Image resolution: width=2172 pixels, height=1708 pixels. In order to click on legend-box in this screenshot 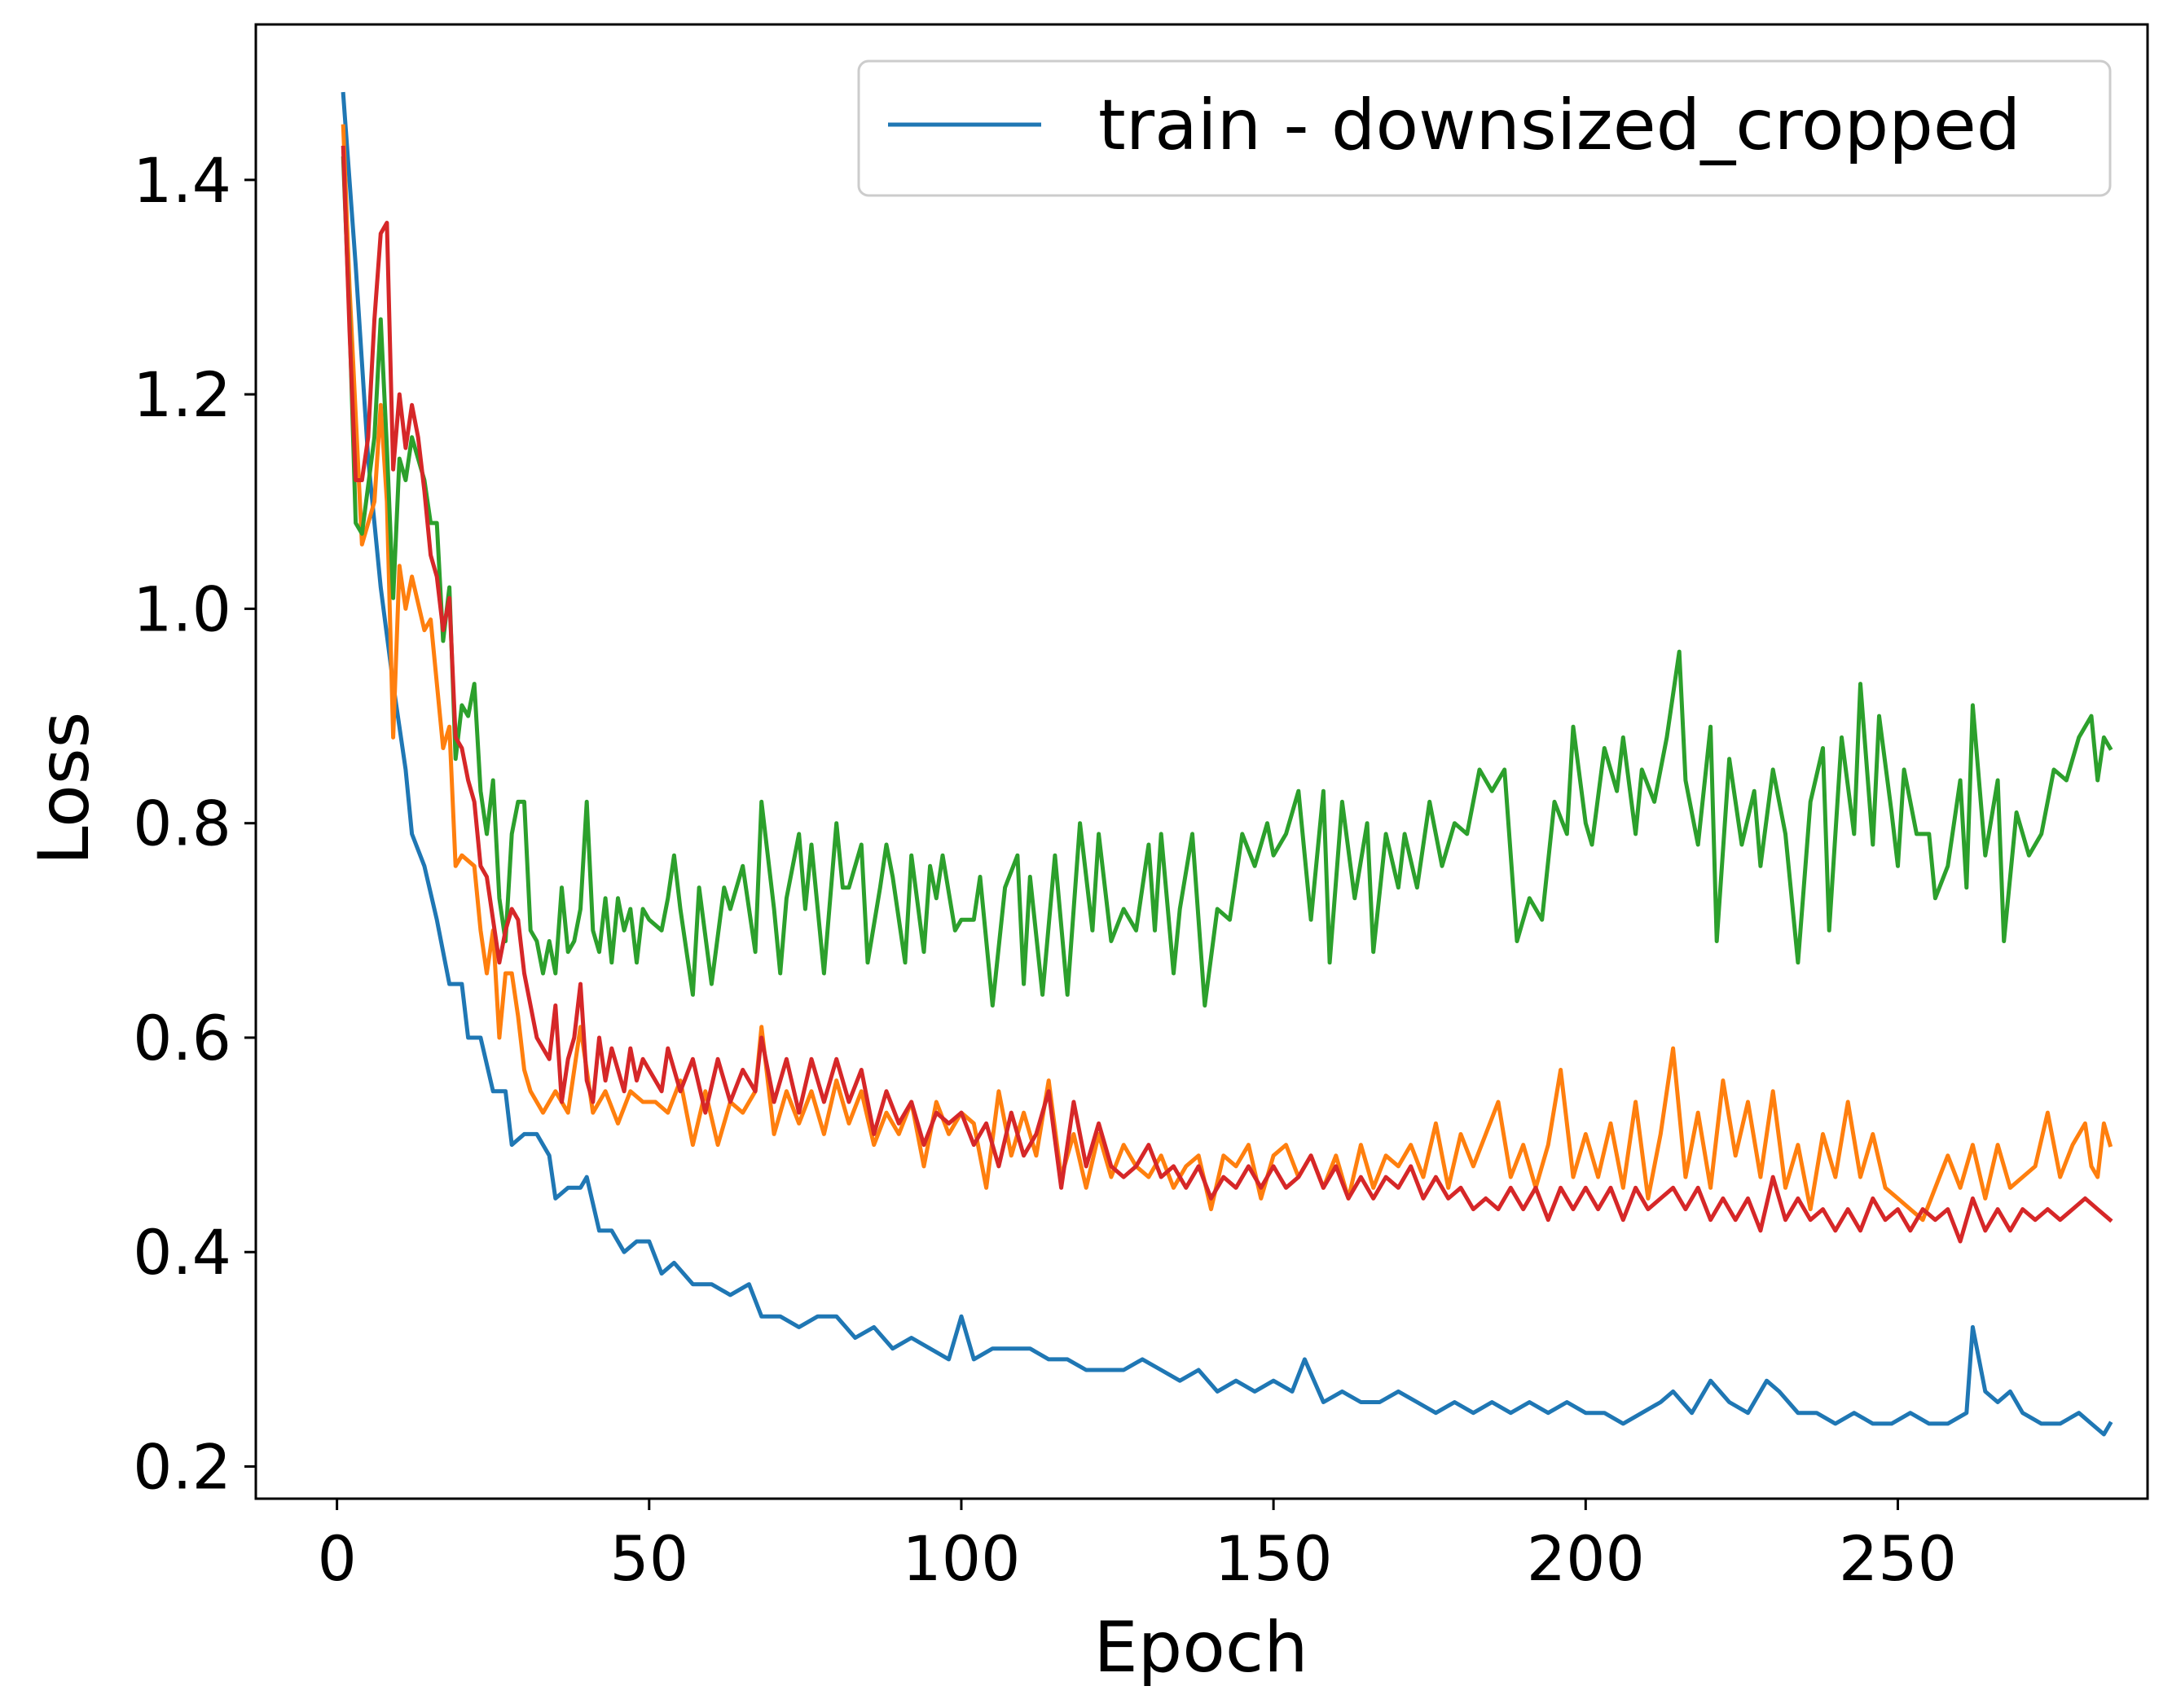, I will do `click(1484, 128)`.